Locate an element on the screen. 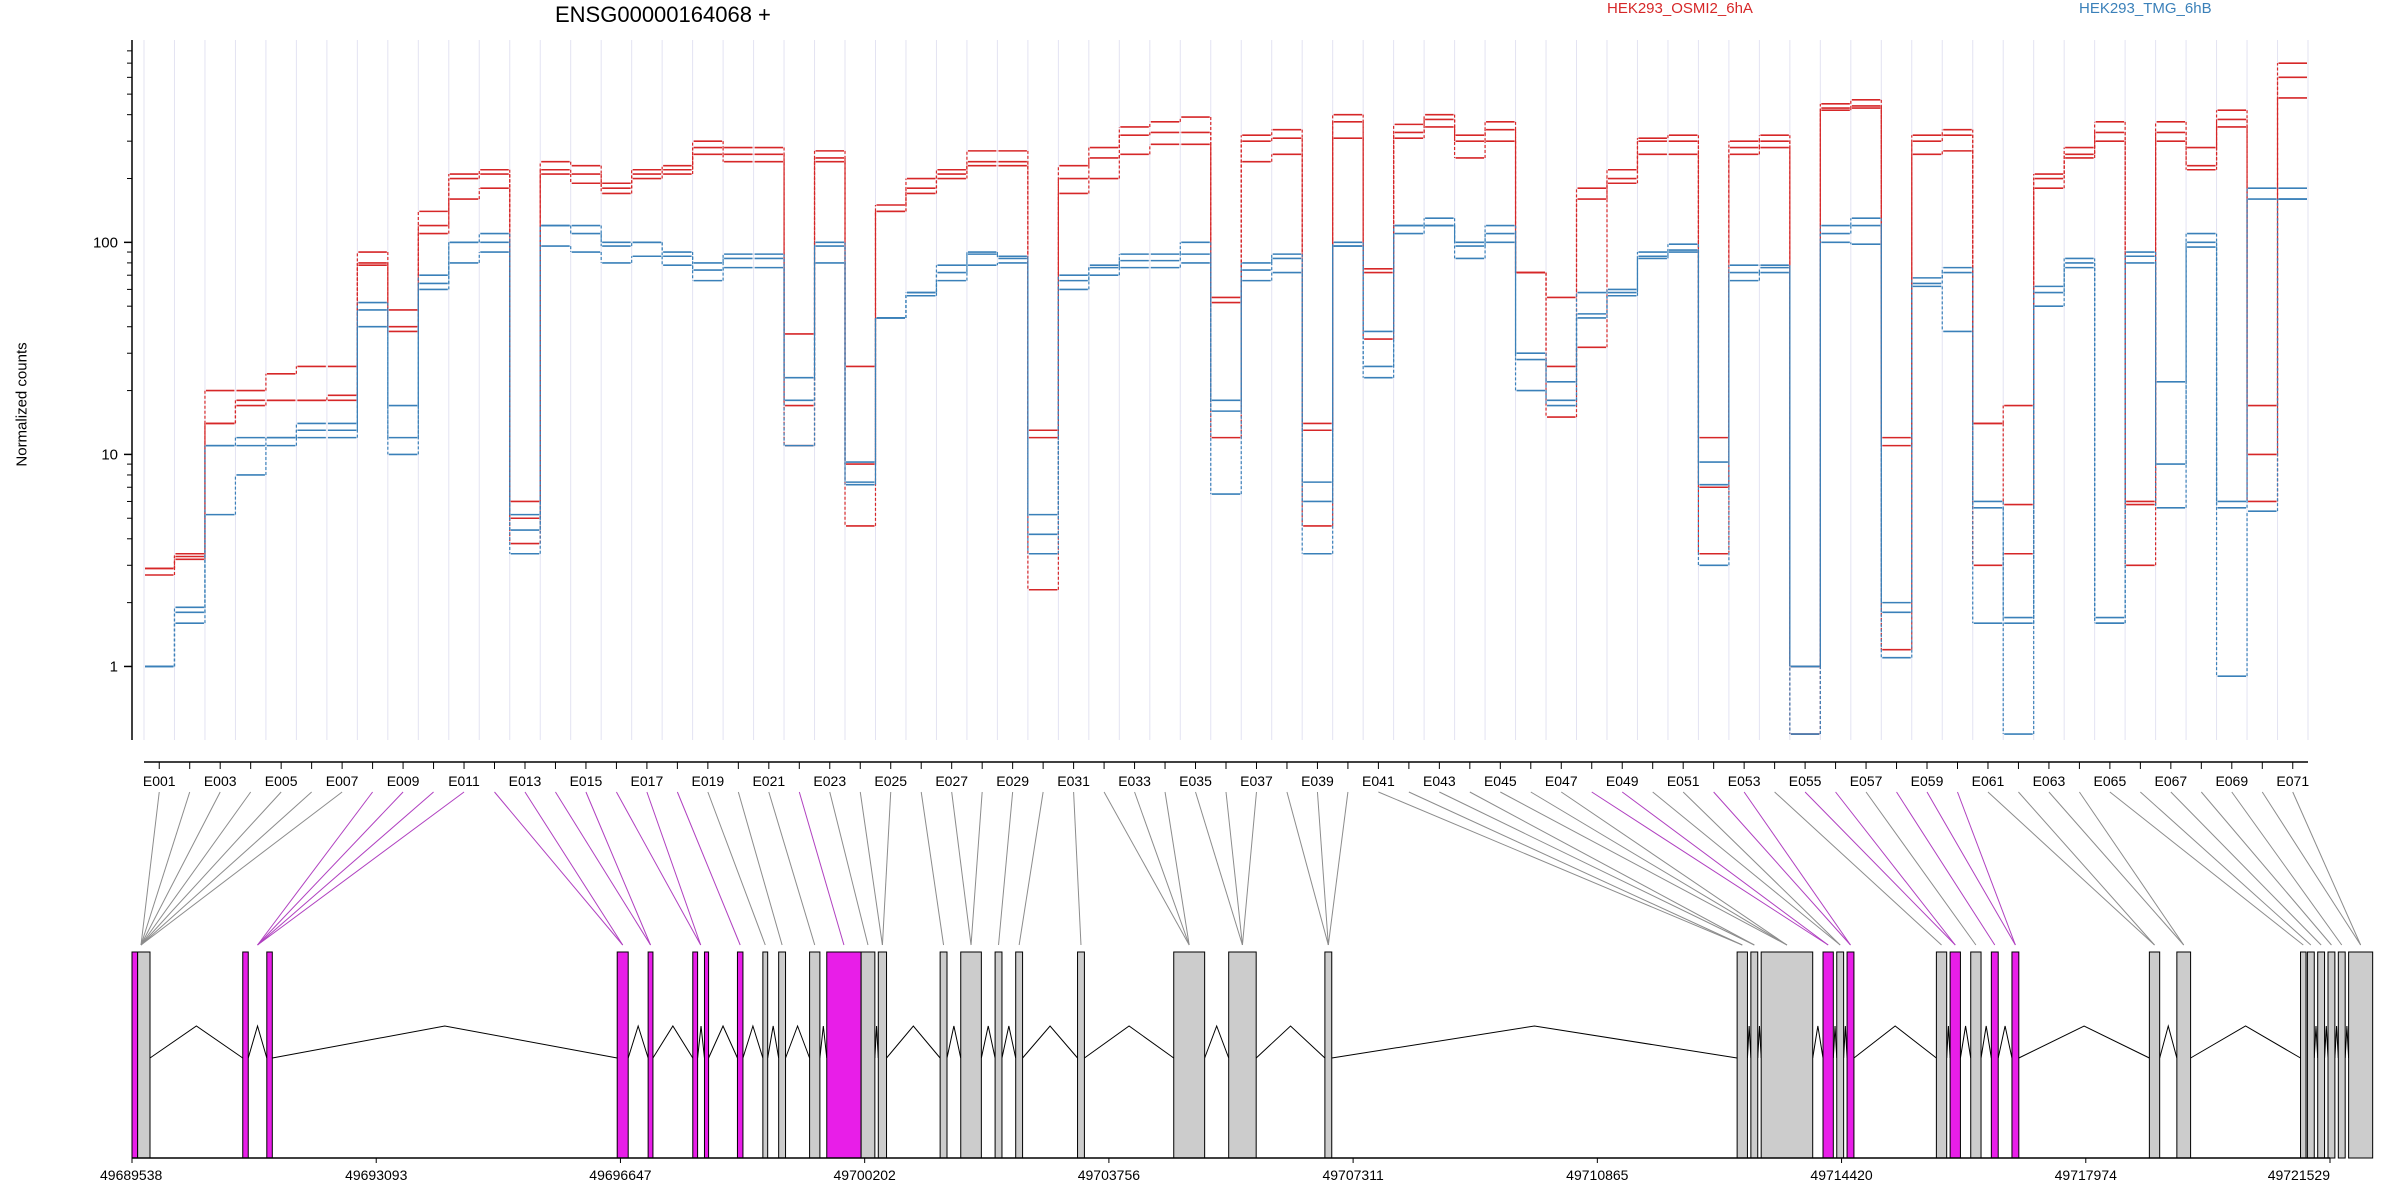 This screenshot has width=2400, height=1200. x-tick-label: E053 is located at coordinates (1744, 781).